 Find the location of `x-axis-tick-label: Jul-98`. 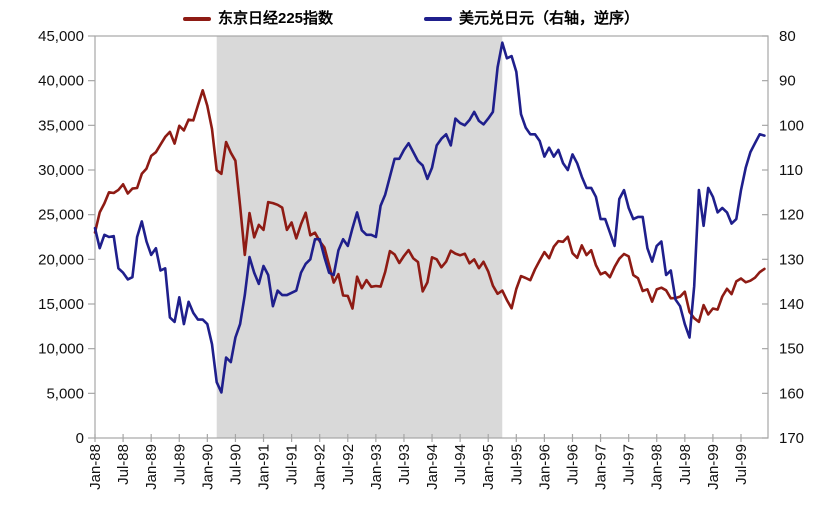

x-axis-tick-label: Jul-98 is located at coordinates (685, 464).